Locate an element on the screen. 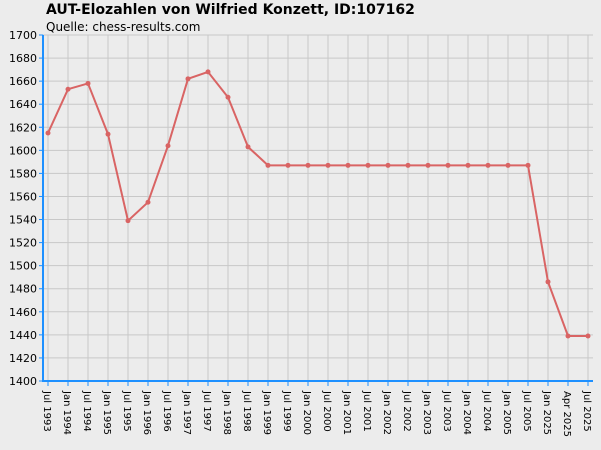 The width and height of the screenshot is (601, 450). x-tick-label: Jul 2000 is located at coordinates (326, 411).